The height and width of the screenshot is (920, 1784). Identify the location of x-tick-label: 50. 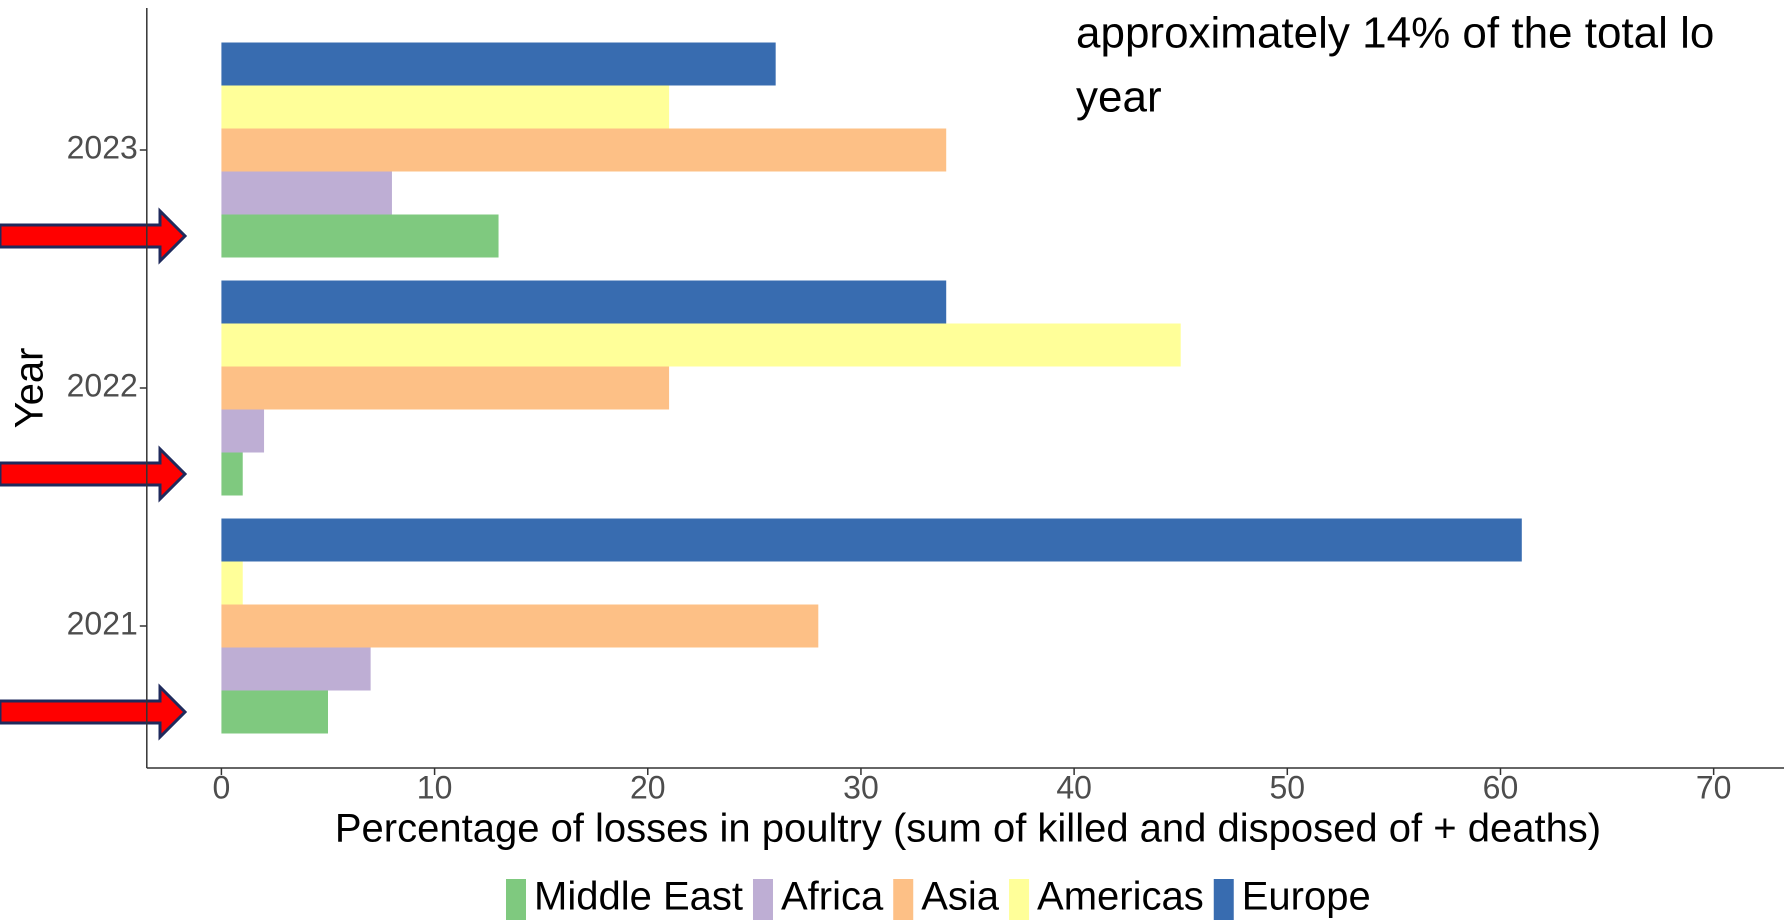
(1288, 787).